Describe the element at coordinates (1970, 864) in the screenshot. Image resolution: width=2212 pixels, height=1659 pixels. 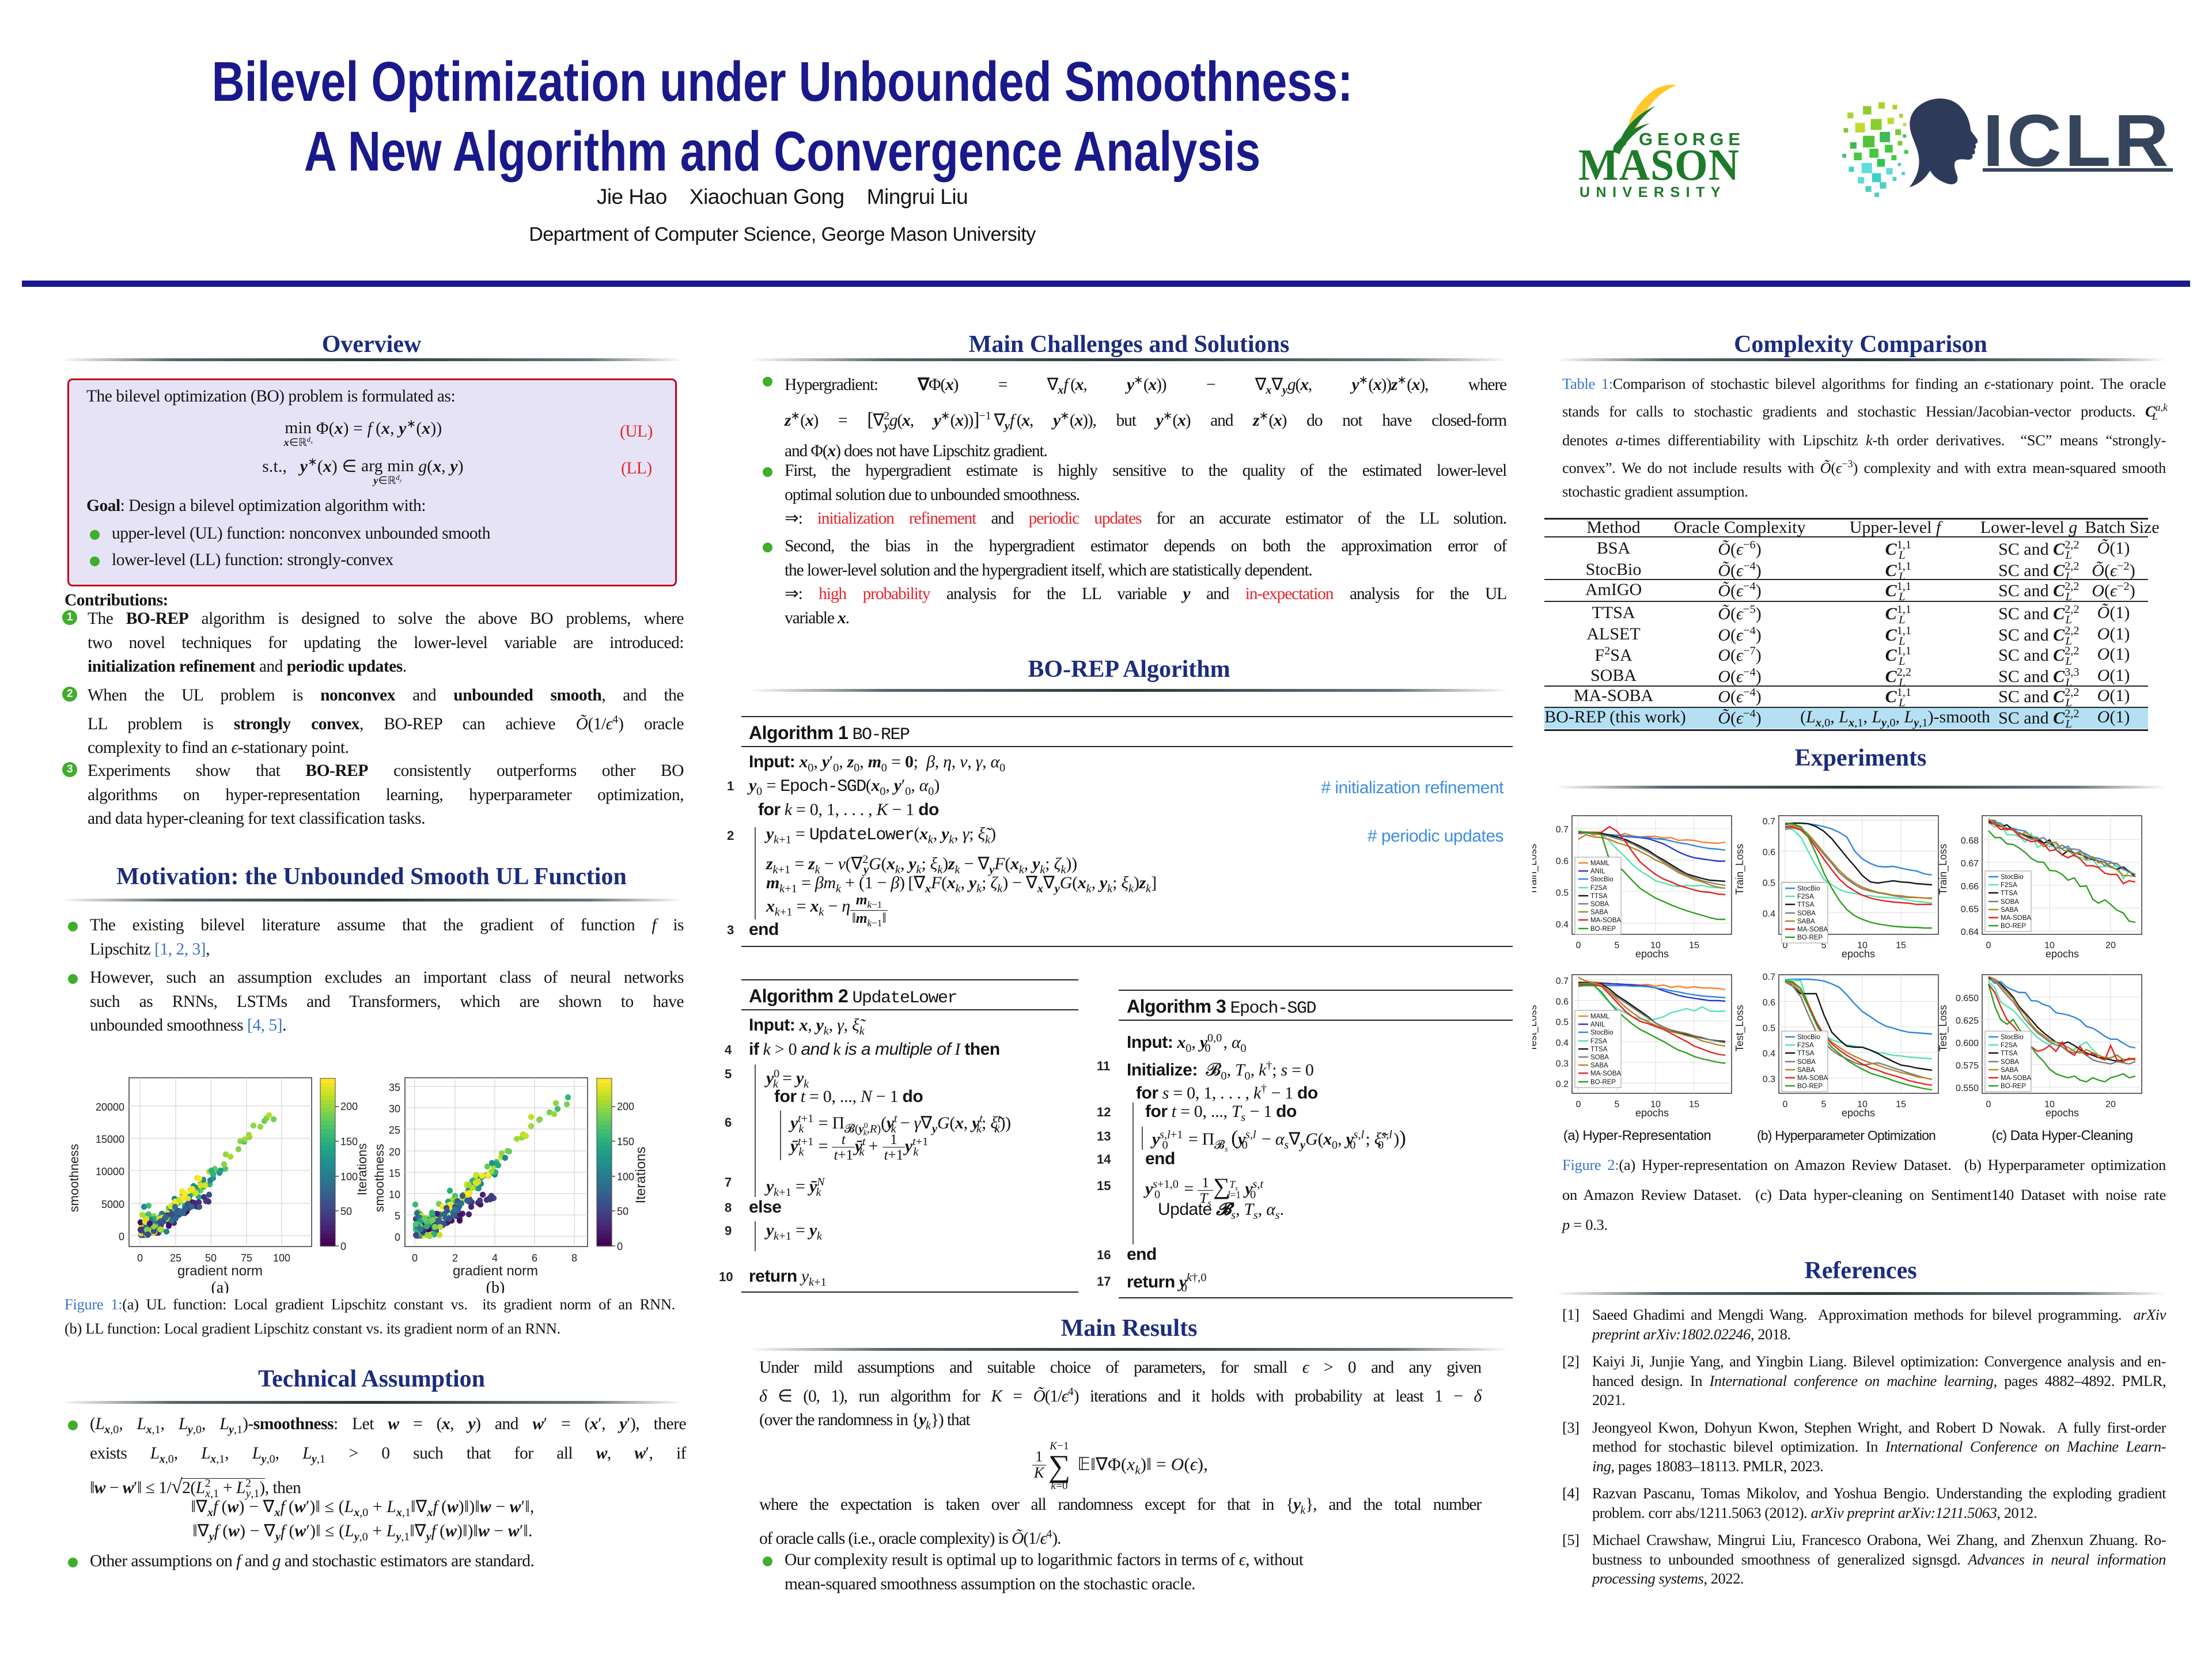
I see `svg-text: 0.67` at that location.